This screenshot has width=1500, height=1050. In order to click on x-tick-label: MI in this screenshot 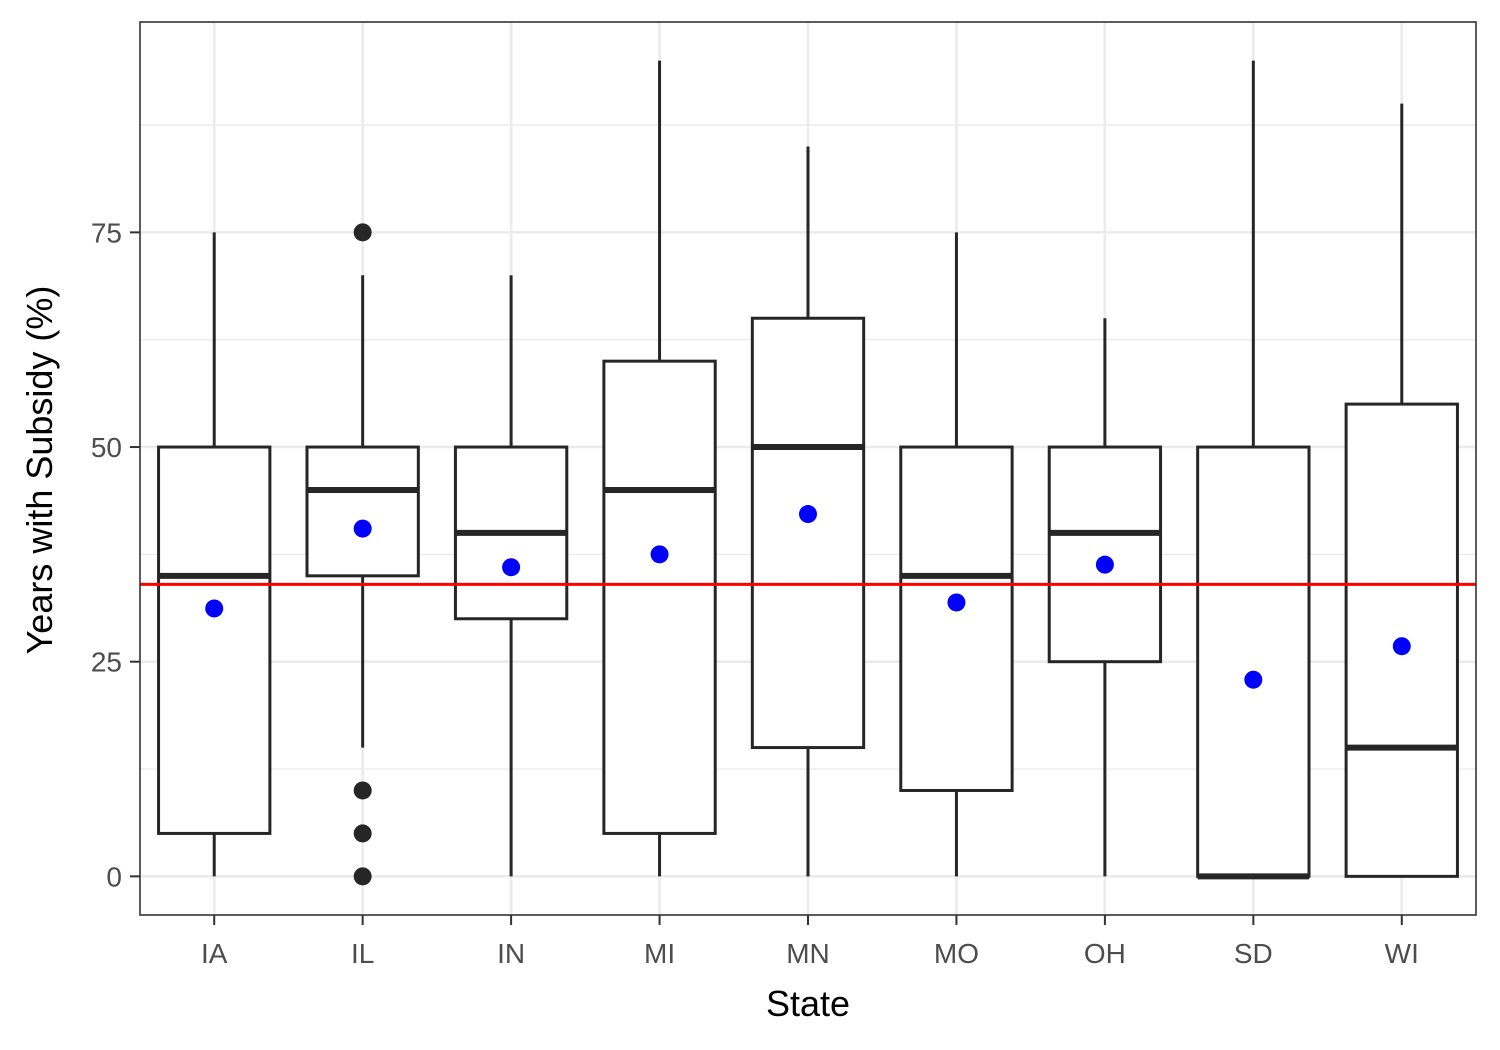, I will do `click(659, 953)`.